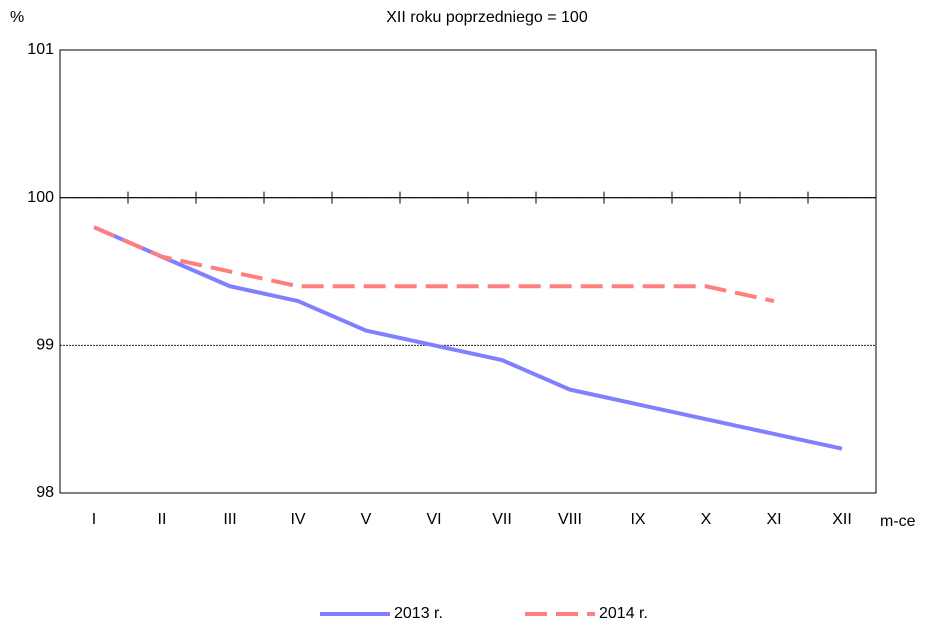 The width and height of the screenshot is (931, 628). What do you see at coordinates (434, 264) in the screenshot?
I see `series-line` at bounding box center [434, 264].